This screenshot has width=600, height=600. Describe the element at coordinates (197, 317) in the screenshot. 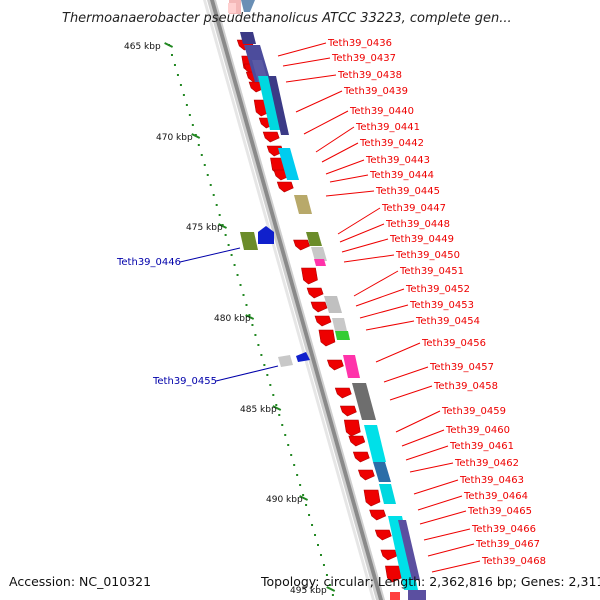

I see `reverse-label-leaders: Teth39_0446 Teth39_0455` at that location.